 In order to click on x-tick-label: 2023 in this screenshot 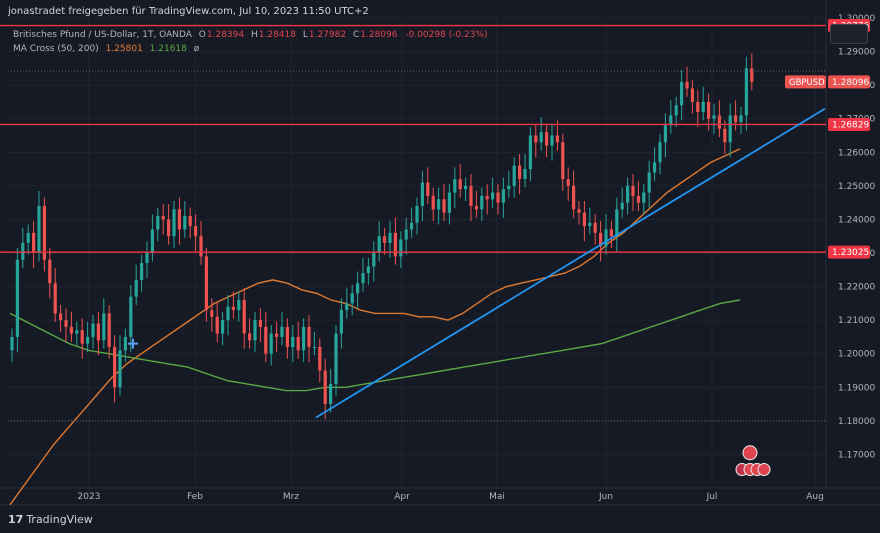, I will do `click(89, 497)`.